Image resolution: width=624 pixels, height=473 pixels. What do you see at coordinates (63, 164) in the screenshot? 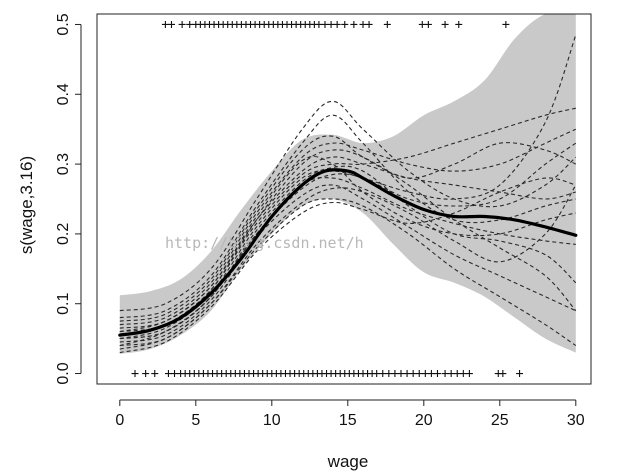
I see `y-tick-label-3: 0.3` at bounding box center [63, 164].